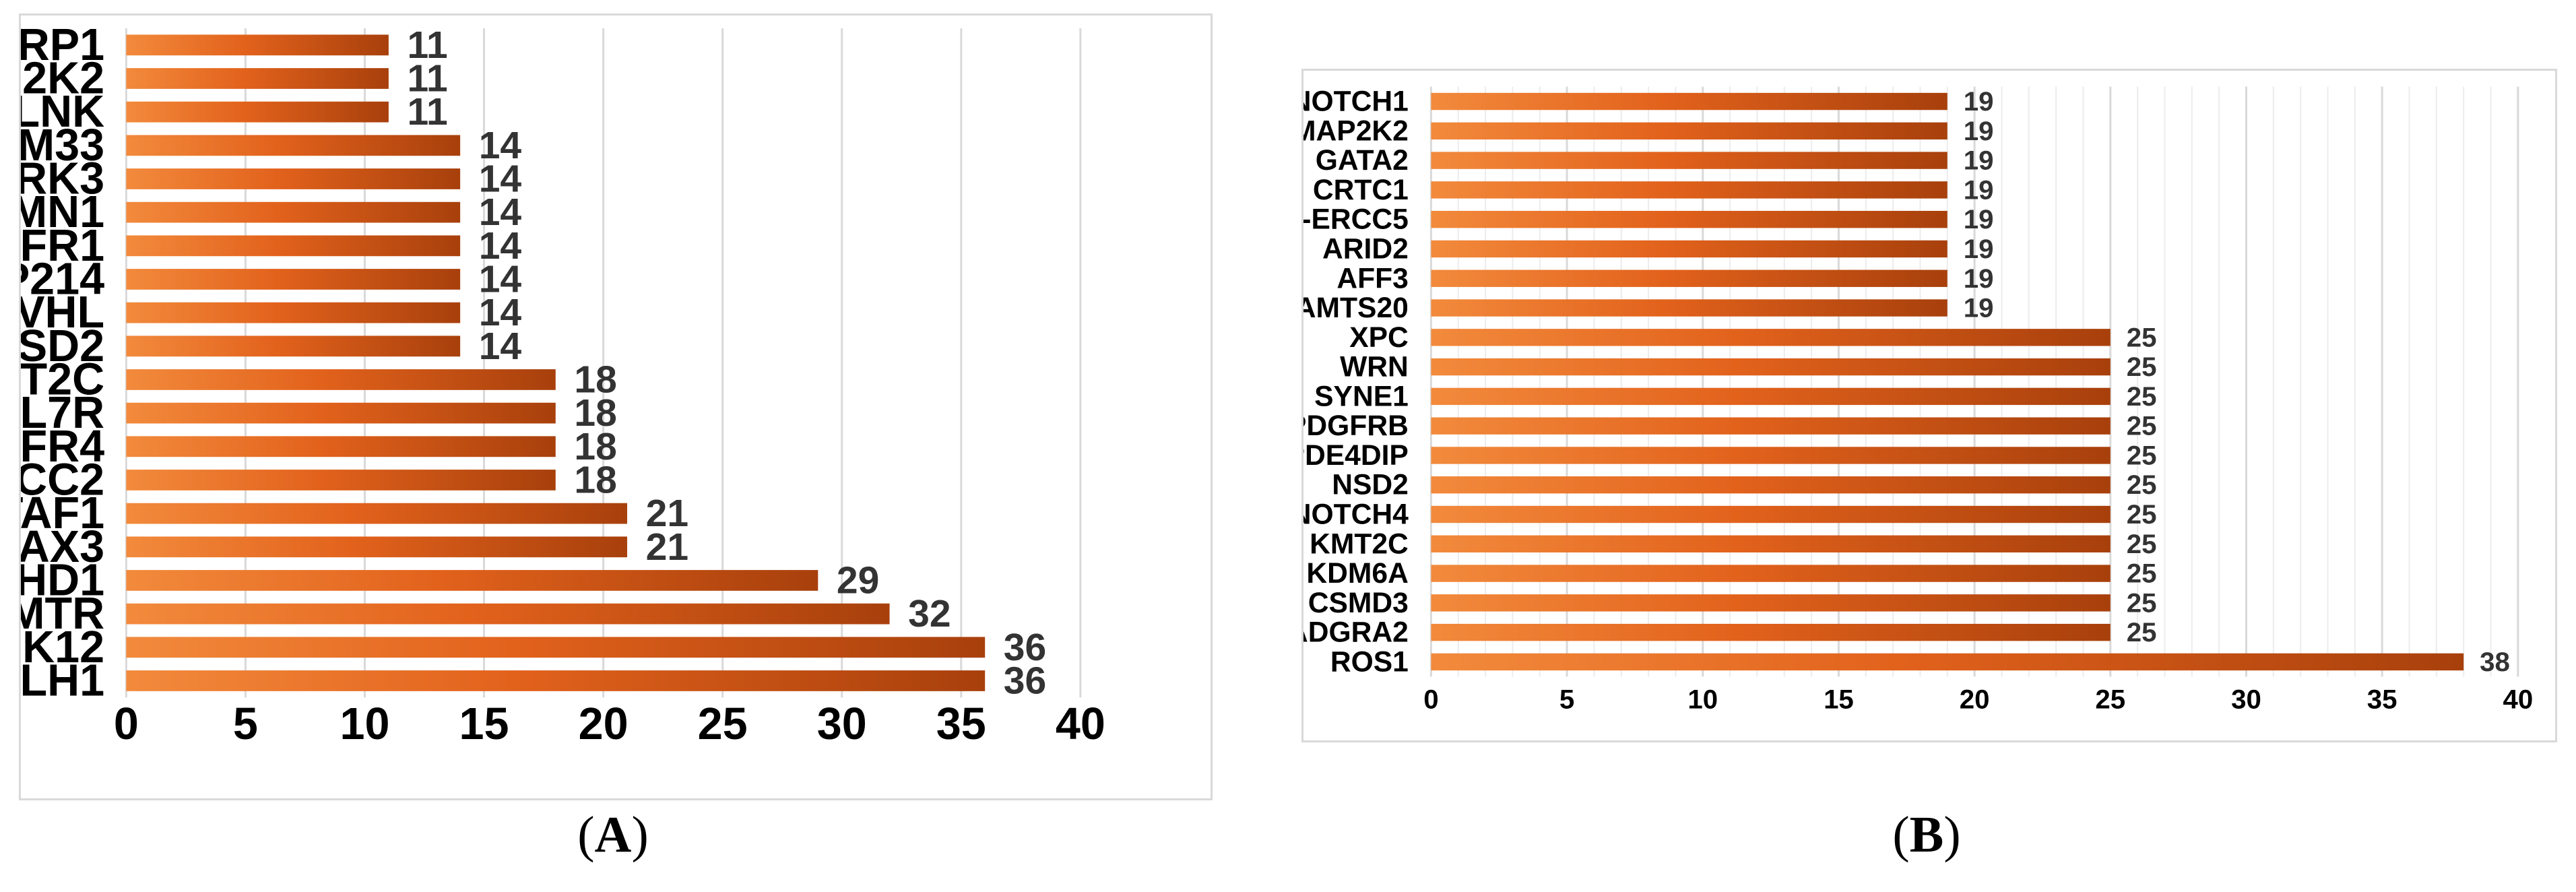 The height and width of the screenshot is (892, 2576). I want to click on bar-gata2, so click(1689, 160).